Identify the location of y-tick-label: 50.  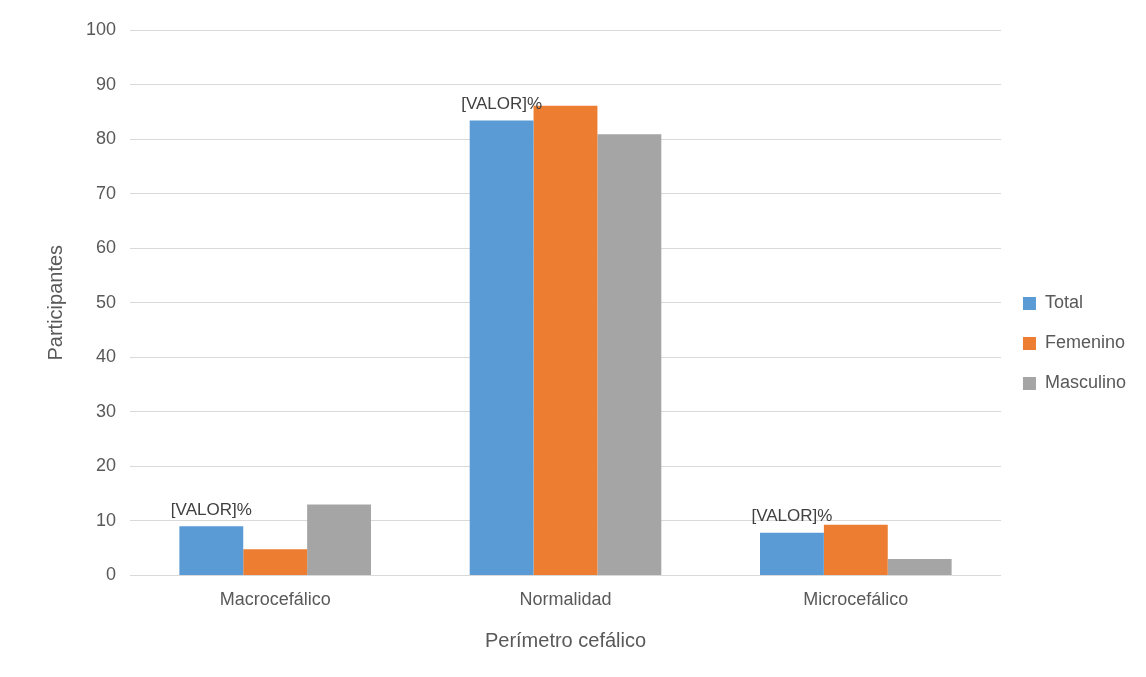
(106, 301).